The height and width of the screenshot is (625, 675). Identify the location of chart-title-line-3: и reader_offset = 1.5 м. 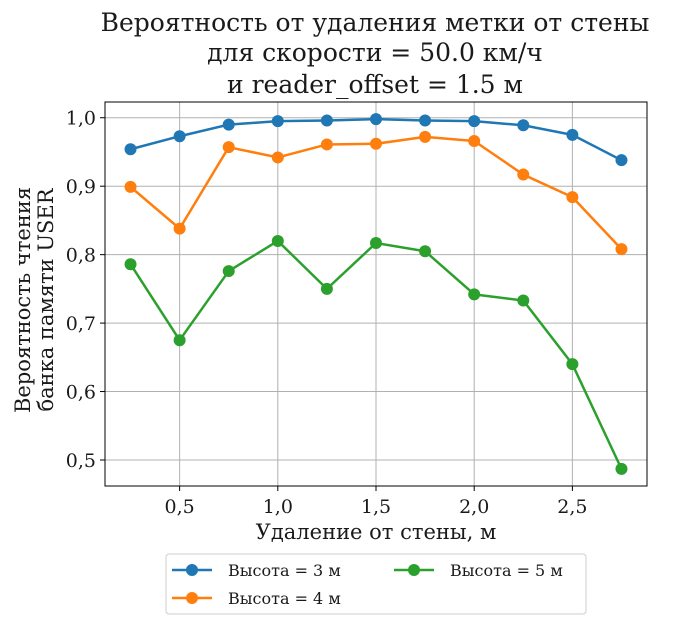
(375, 84).